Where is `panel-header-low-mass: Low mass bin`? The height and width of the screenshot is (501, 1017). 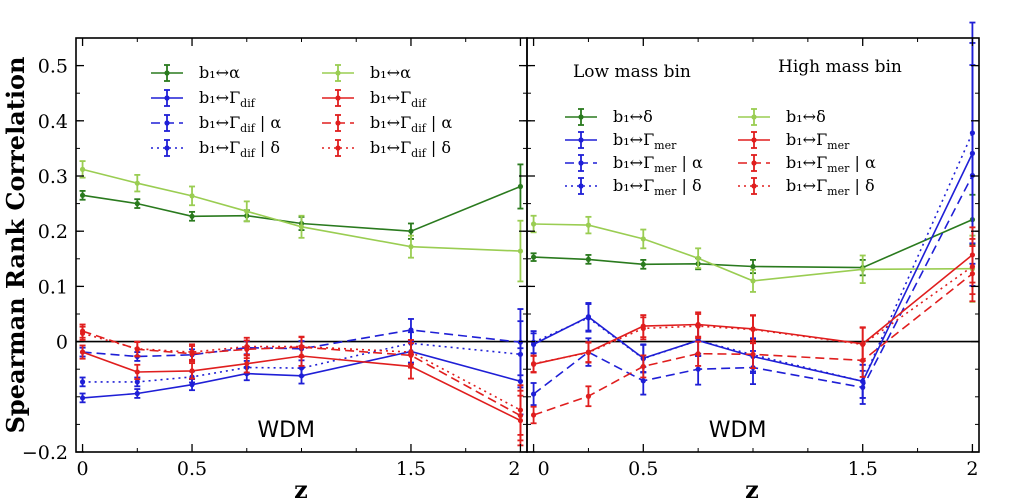
panel-header-low-mass: Low mass bin is located at coordinates (632, 72).